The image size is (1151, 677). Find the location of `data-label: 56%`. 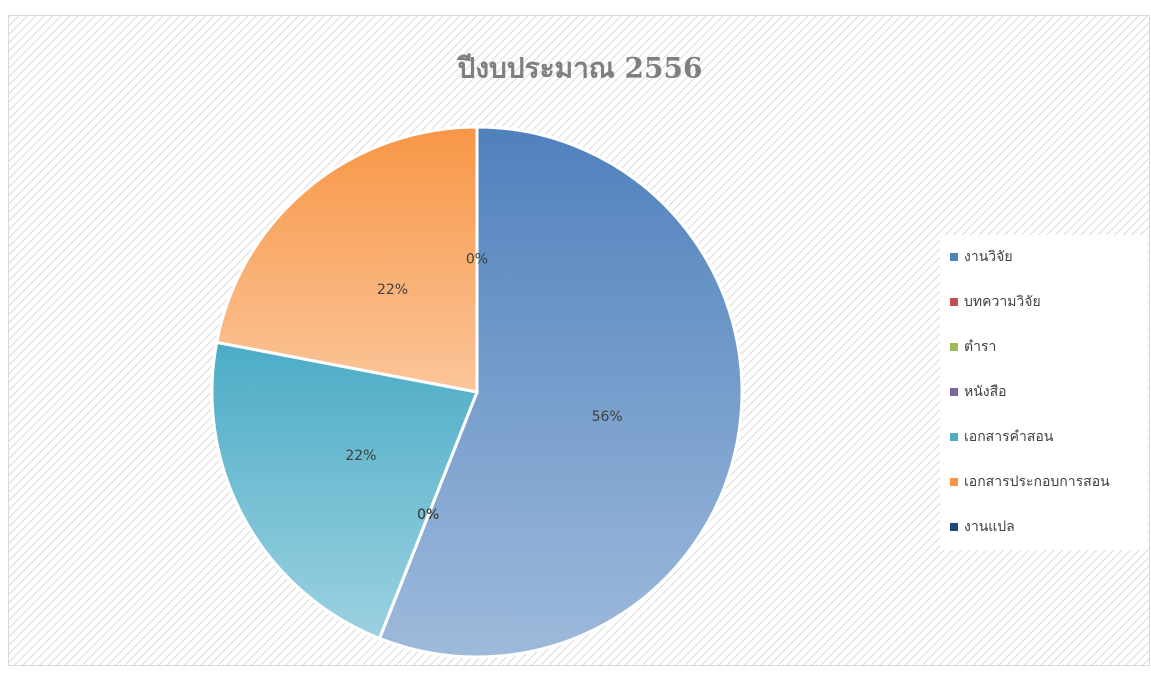

data-label: 56% is located at coordinates (607, 417).